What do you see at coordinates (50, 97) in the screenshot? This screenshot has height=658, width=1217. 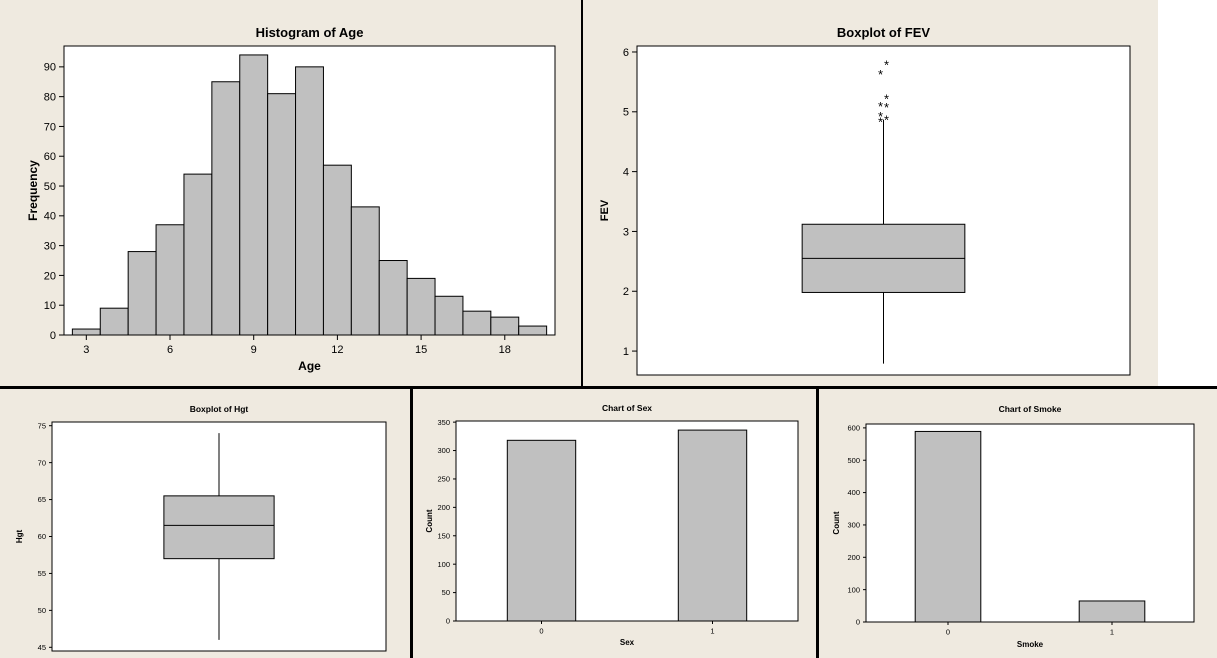 I see `y-tick-label: 80` at bounding box center [50, 97].